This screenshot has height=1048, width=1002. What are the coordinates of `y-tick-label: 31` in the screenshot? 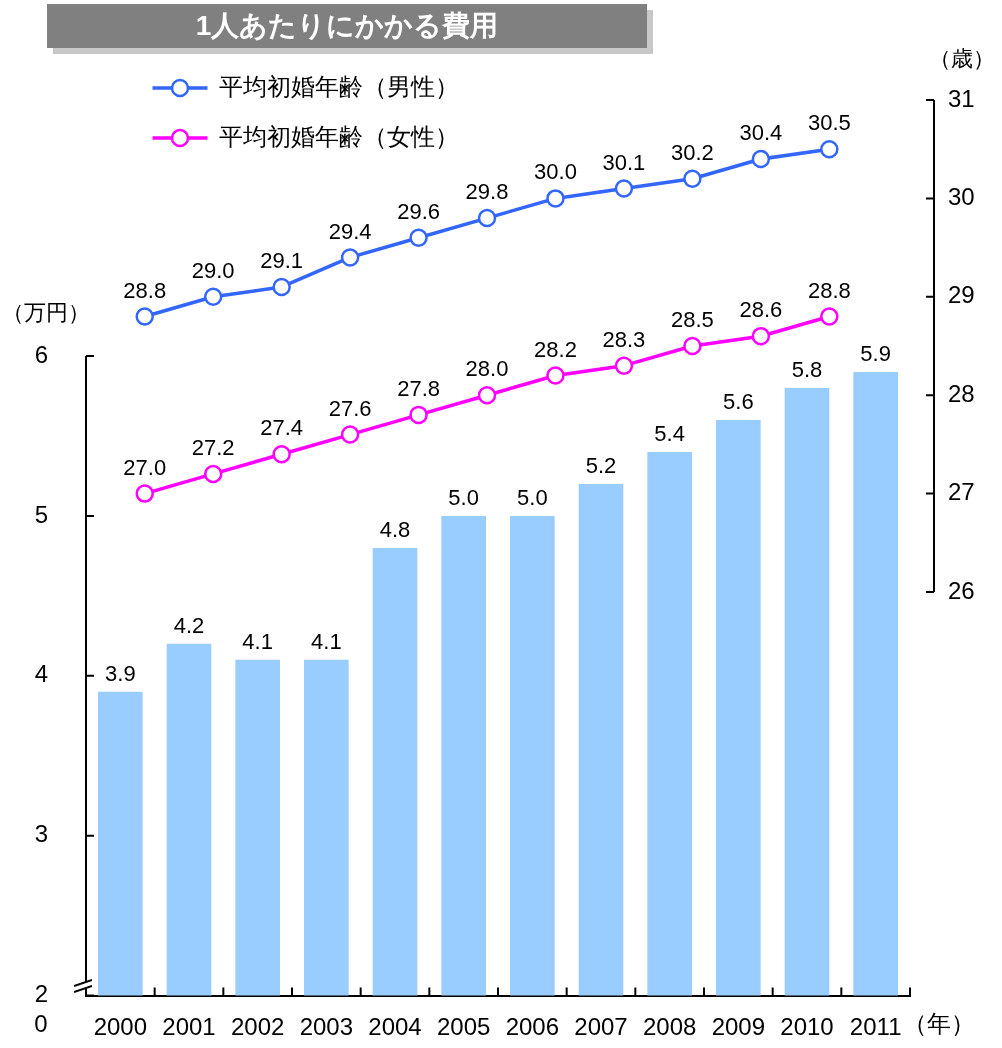 It's located at (961, 98).